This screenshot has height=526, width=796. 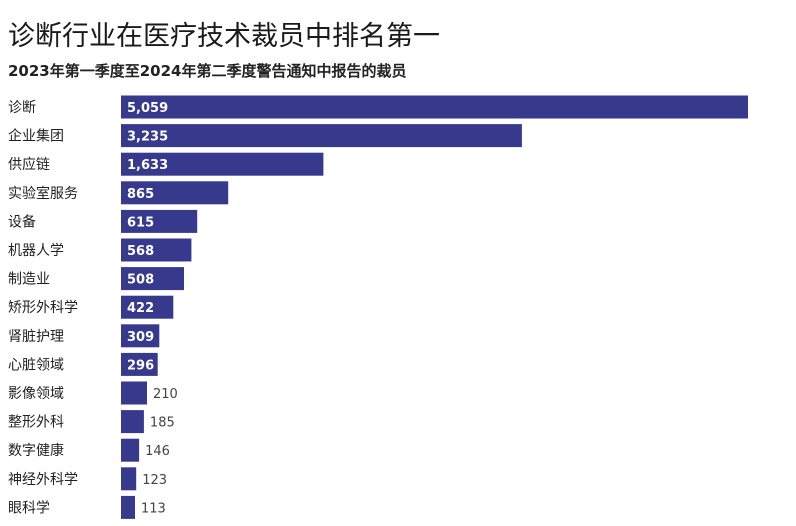 I want to click on data-label: 865, so click(x=140, y=194).